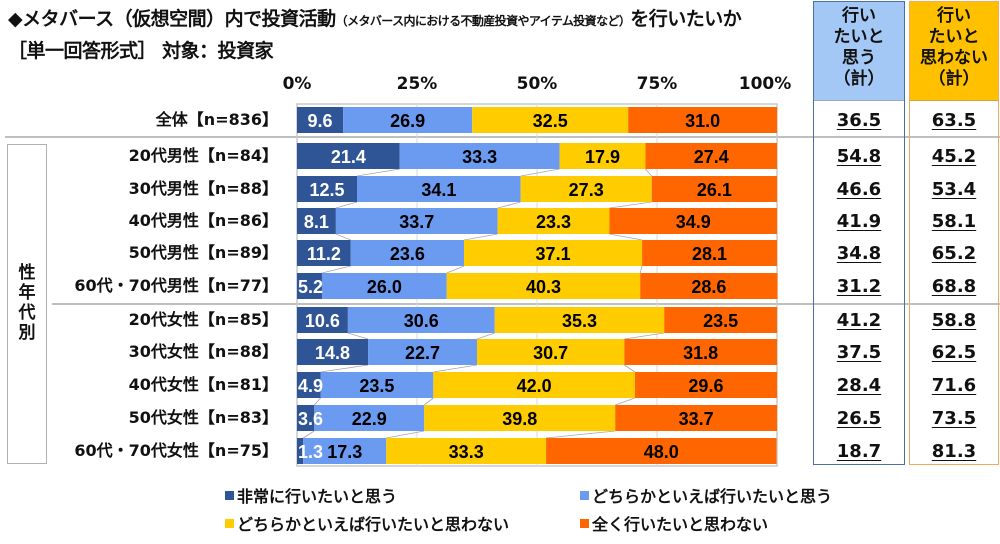 The height and width of the screenshot is (544, 1000). Describe the element at coordinates (954, 16) in the screenshot. I see `column-header-line: 行い` at that location.